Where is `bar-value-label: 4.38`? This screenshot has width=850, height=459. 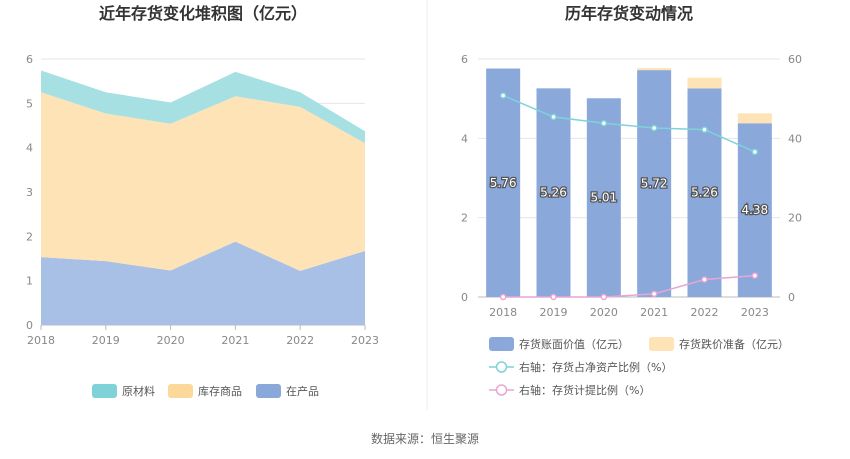
bar-value-label: 4.38 is located at coordinates (754, 210).